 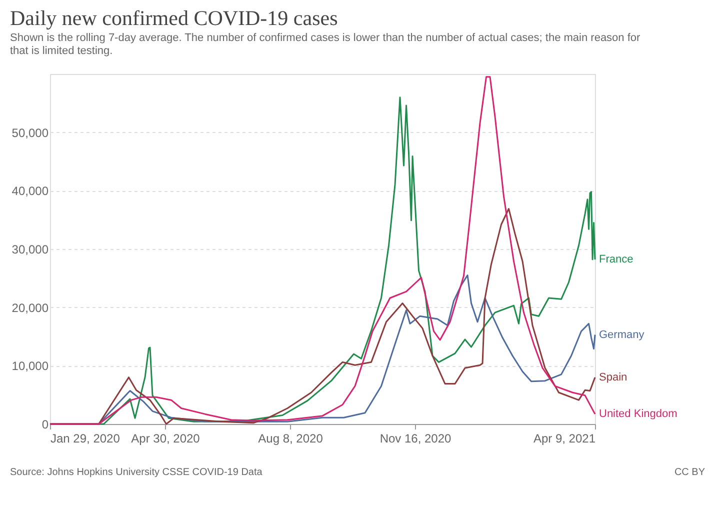 What do you see at coordinates (564, 439) in the screenshot?
I see `x-tick-label: Apr 9, 2021` at bounding box center [564, 439].